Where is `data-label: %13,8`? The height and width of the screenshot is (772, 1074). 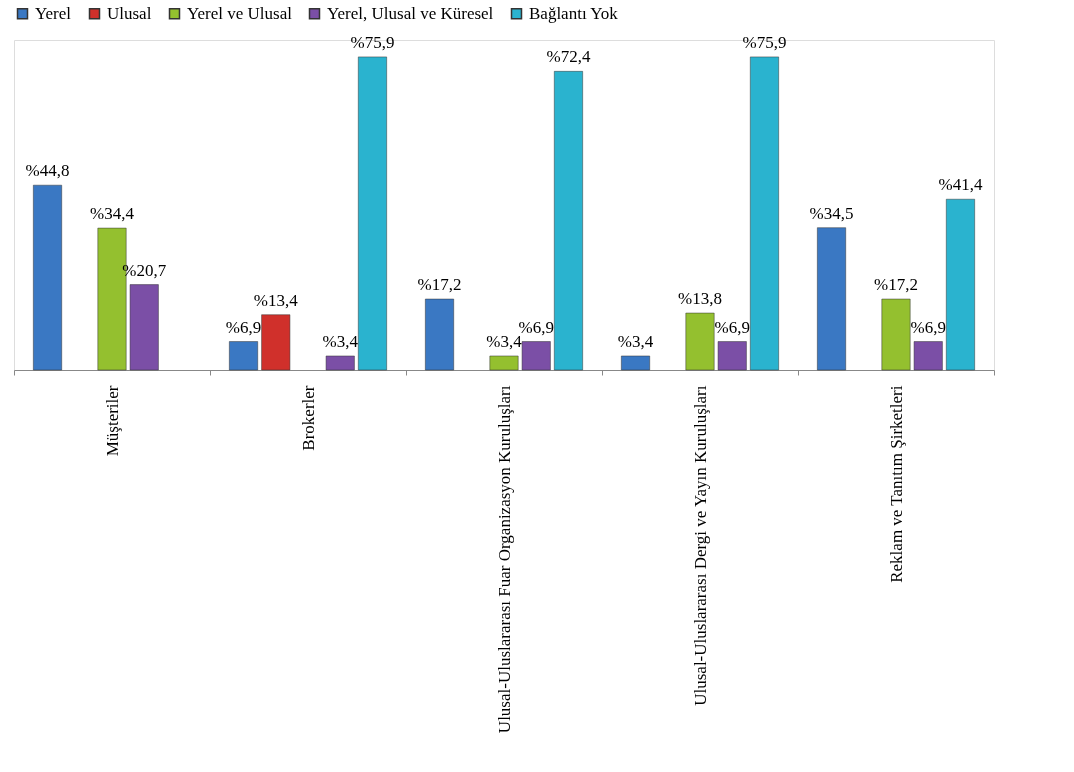 data-label: %13,8 is located at coordinates (700, 299).